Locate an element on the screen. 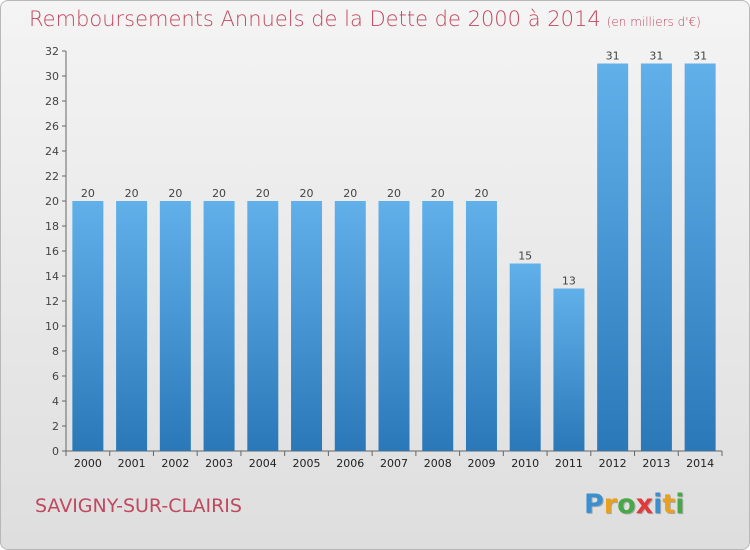  y-tick-label: 20 is located at coordinates (52, 201).